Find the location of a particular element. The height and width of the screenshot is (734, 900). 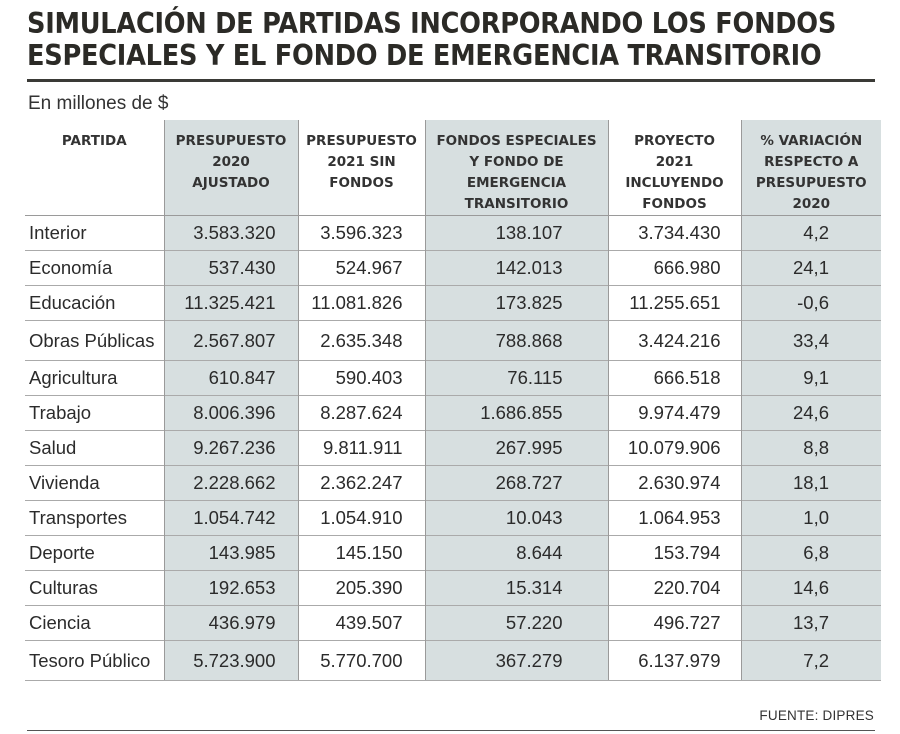

presupuesto-2020-cell: 610.847 is located at coordinates (230, 378).